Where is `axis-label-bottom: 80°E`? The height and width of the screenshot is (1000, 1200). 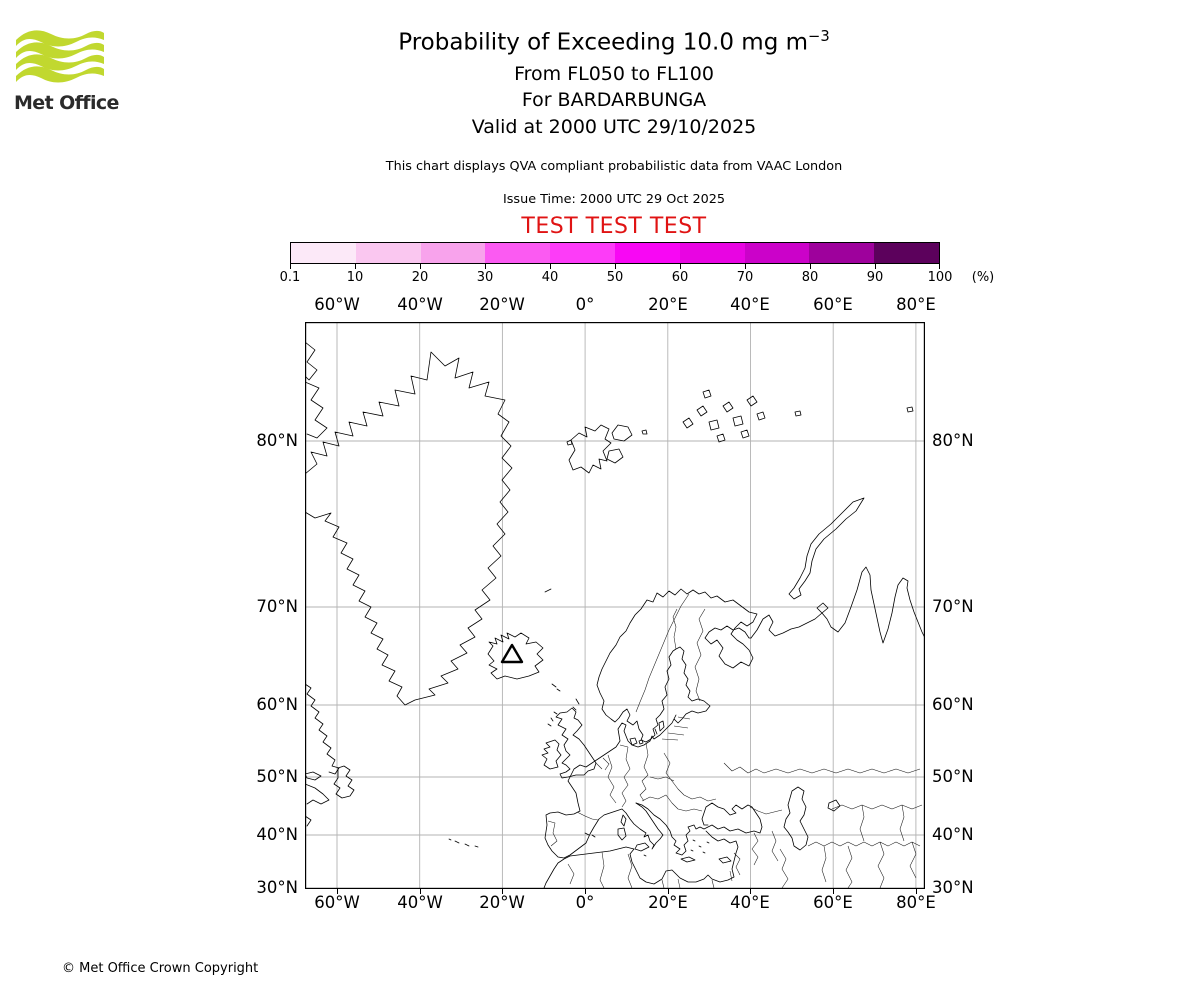
axis-label-bottom: 80°E is located at coordinates (916, 902).